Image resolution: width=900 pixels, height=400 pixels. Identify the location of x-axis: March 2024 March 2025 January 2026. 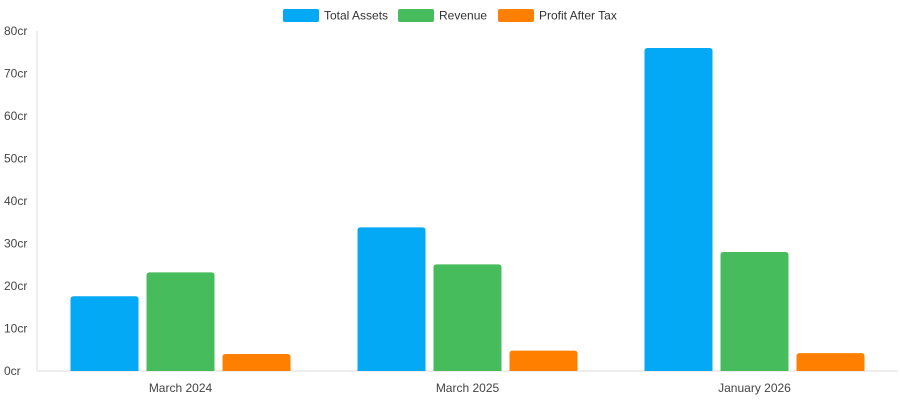
(467, 382).